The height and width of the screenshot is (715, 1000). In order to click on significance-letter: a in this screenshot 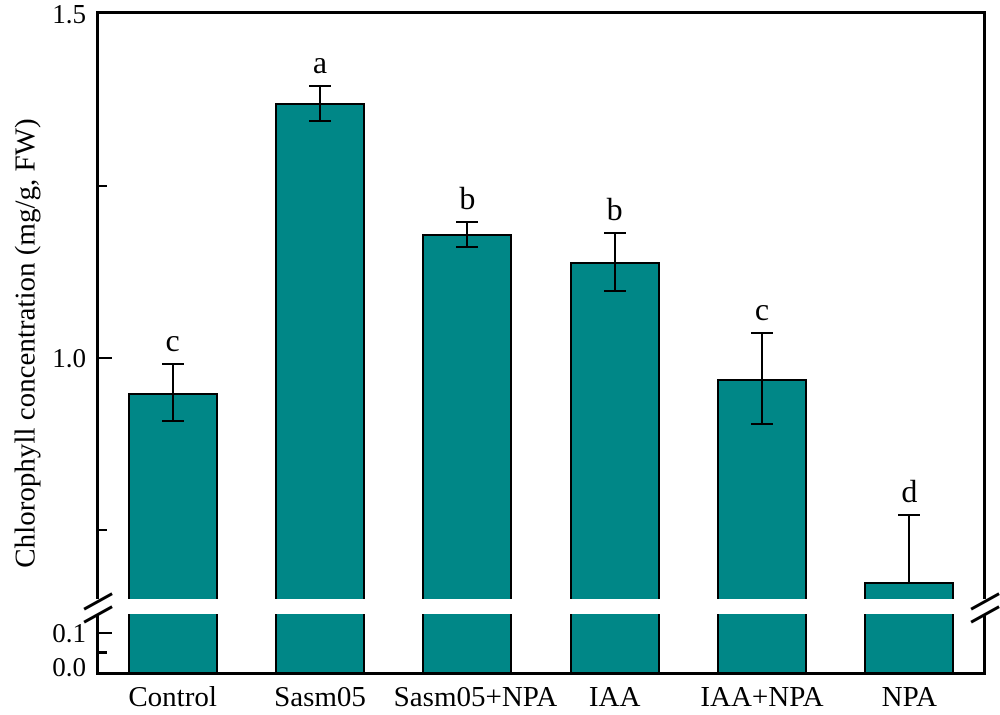, I will do `click(320, 61)`.